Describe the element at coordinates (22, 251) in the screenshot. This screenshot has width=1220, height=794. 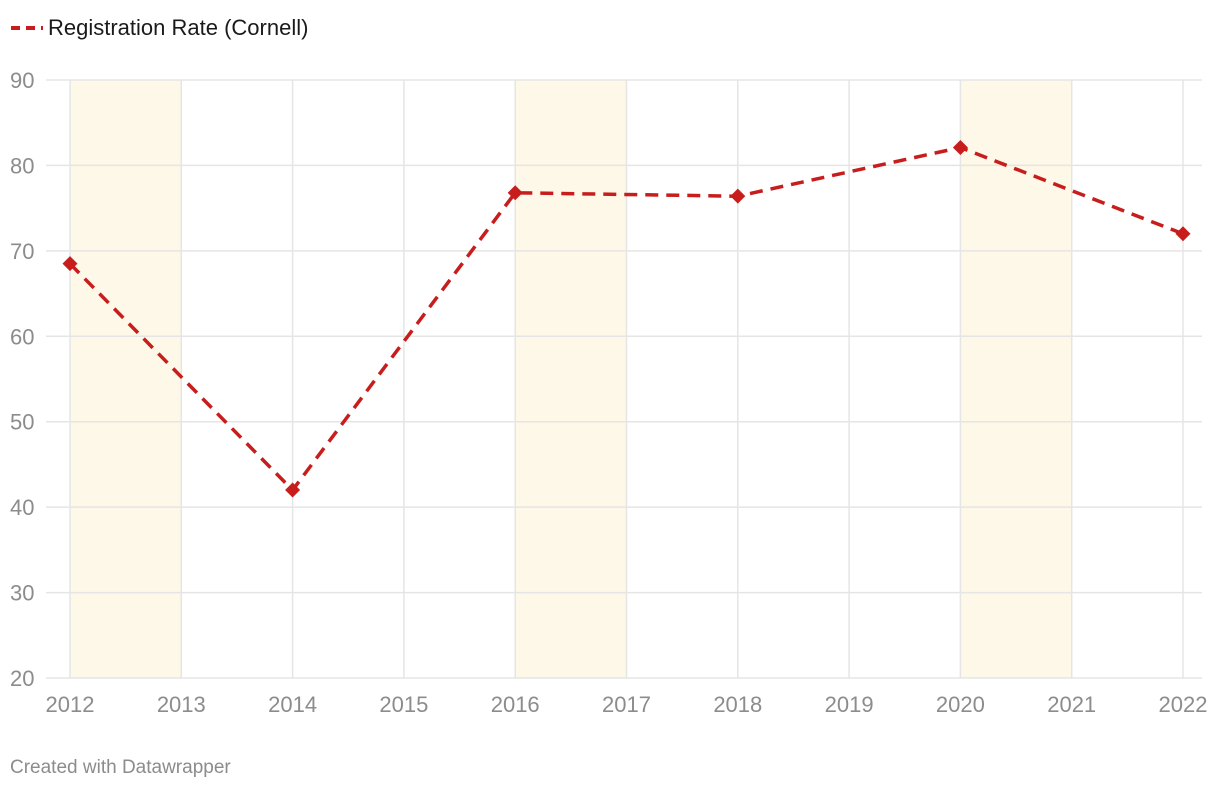
I see `y-tick-label: 70` at that location.